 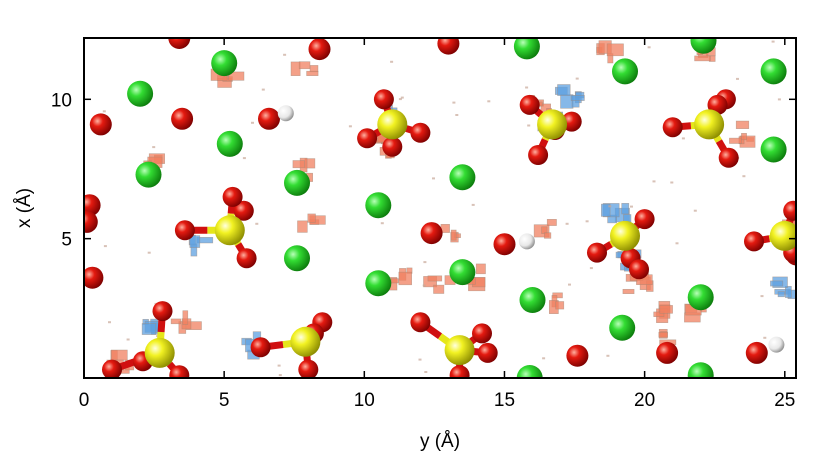 I want to click on x-tick-label: 10, so click(x=364, y=400).